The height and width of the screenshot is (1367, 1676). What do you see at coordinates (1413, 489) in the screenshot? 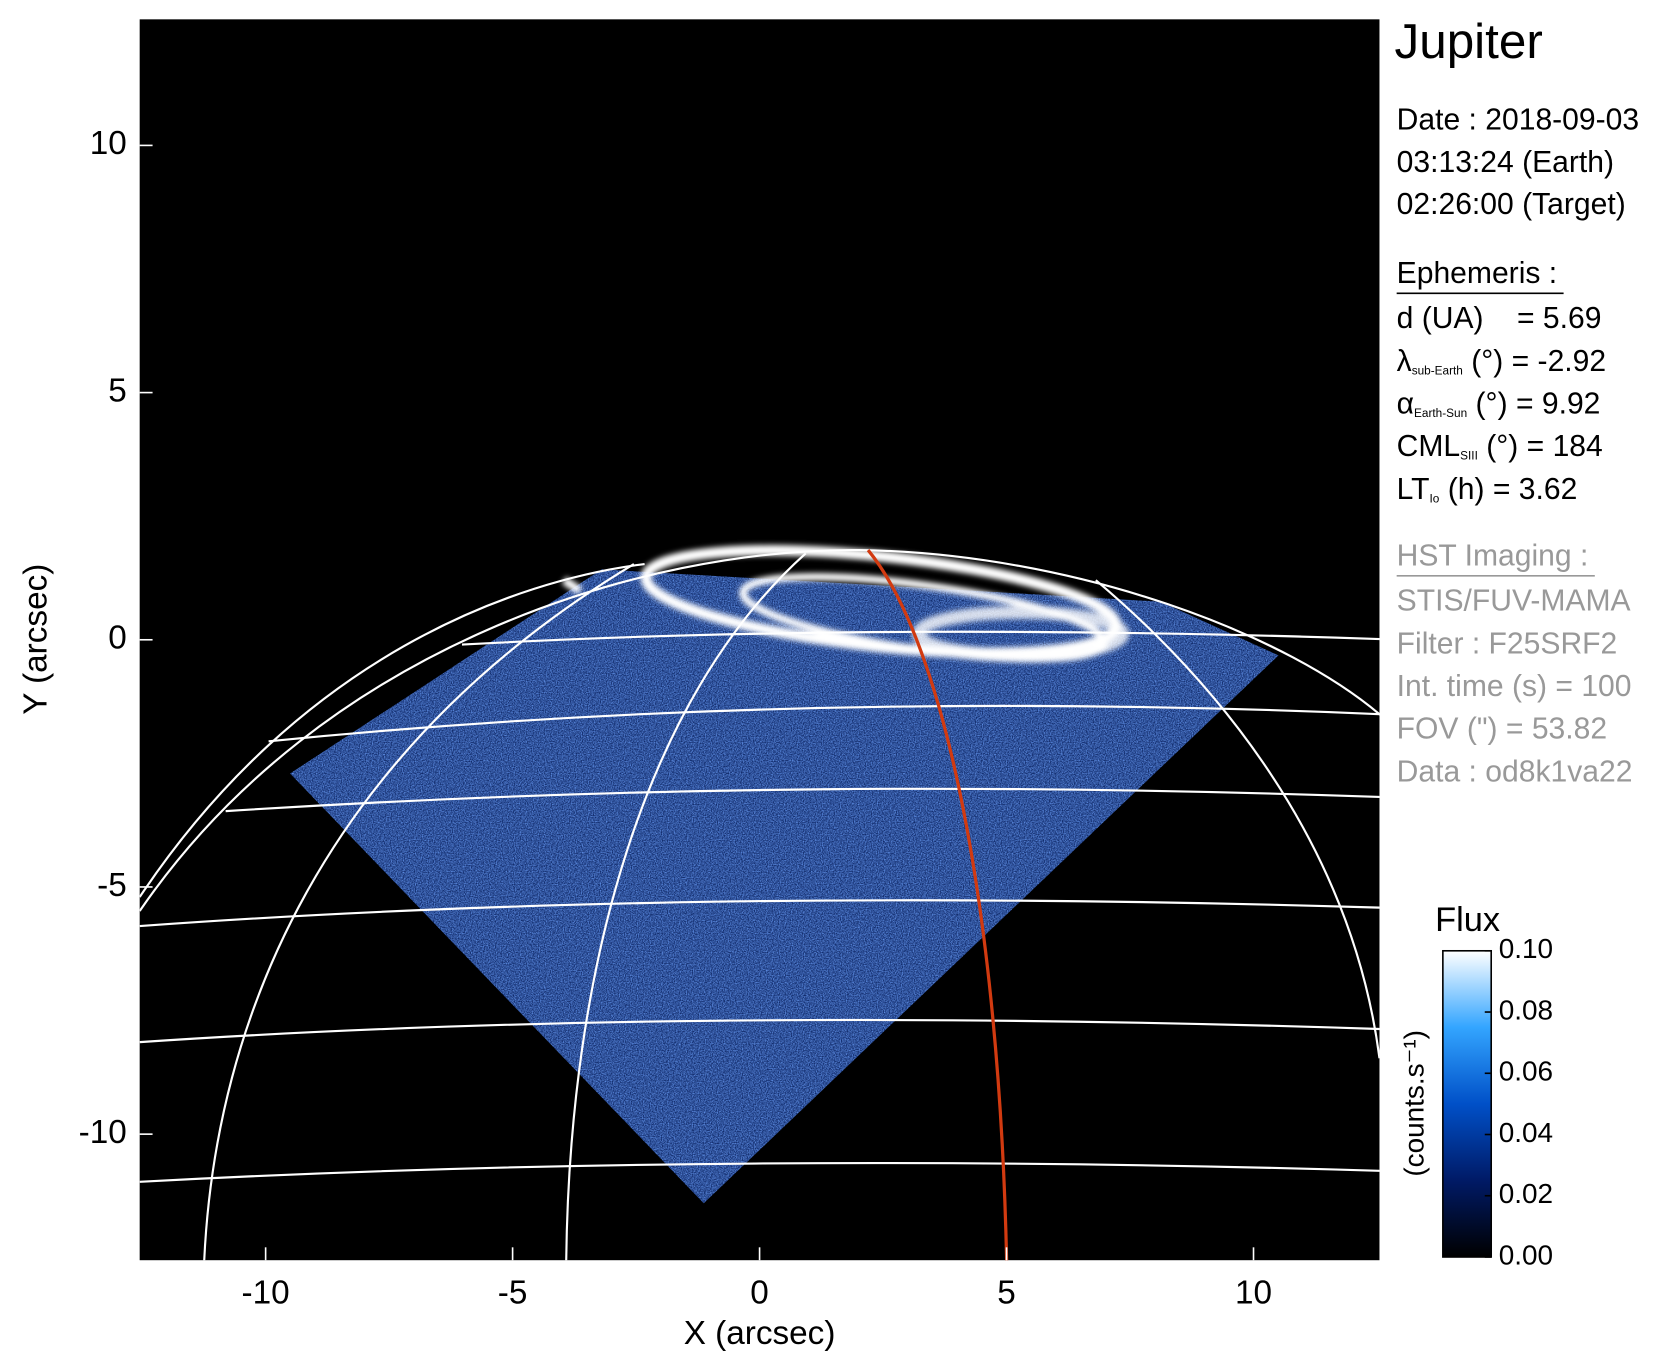
I see `info-symbol: LT` at bounding box center [1413, 489].